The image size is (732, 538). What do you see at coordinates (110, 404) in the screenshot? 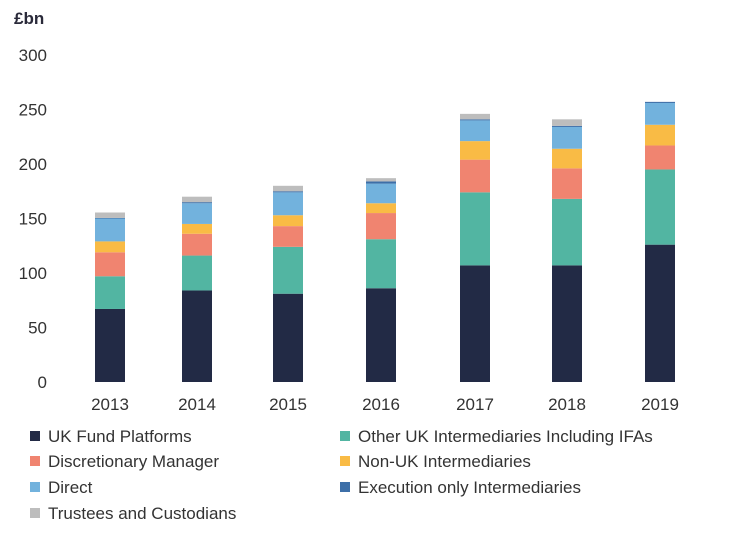
I see `x-tick-label: 2013` at bounding box center [110, 404].